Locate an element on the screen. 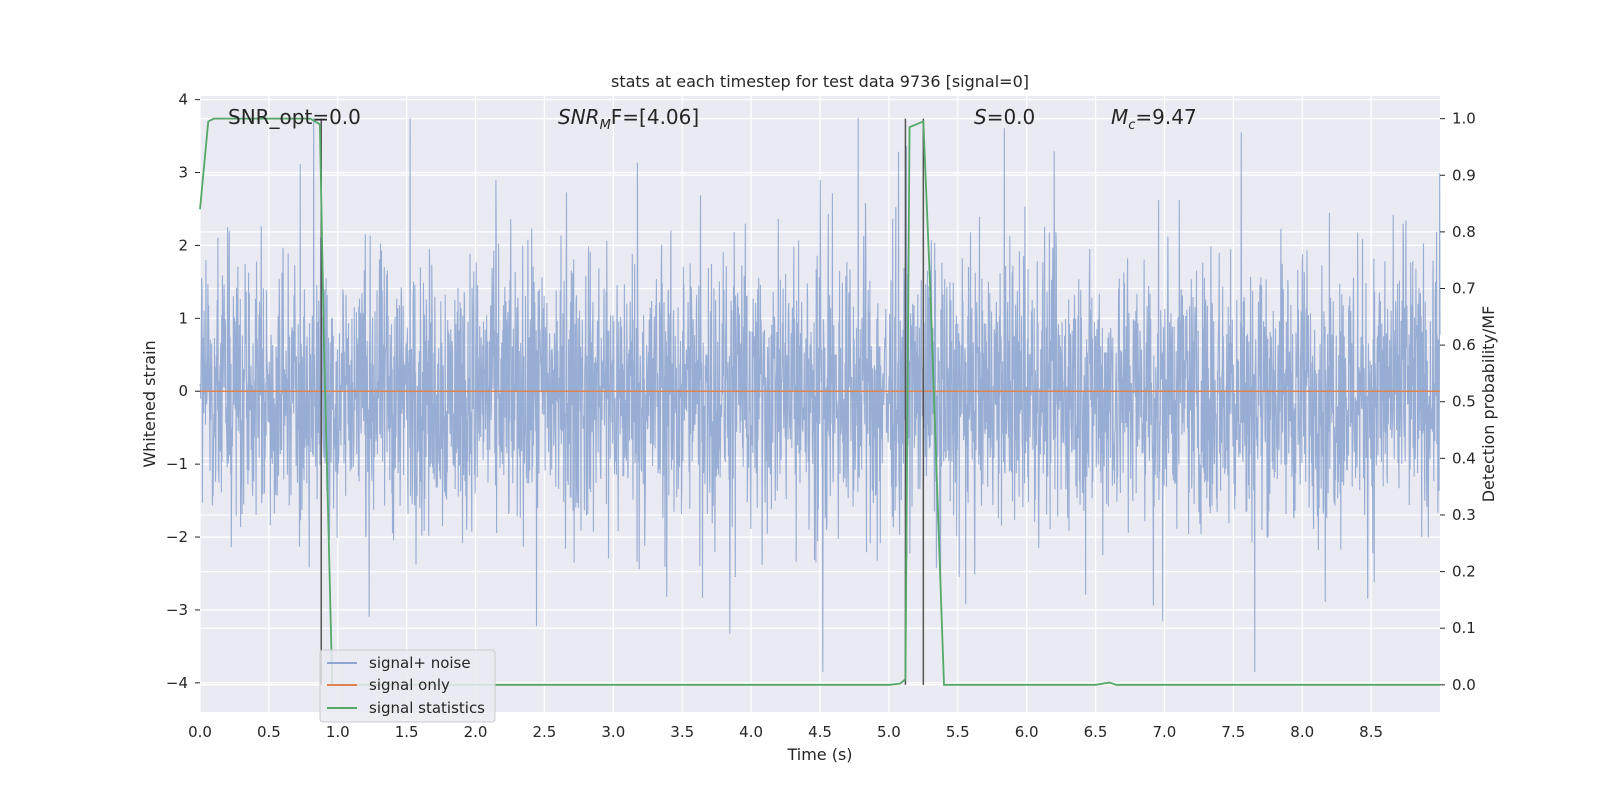 The width and height of the screenshot is (1600, 800). annotation-mc: Mc=9.47 is located at coordinates (1154, 119).